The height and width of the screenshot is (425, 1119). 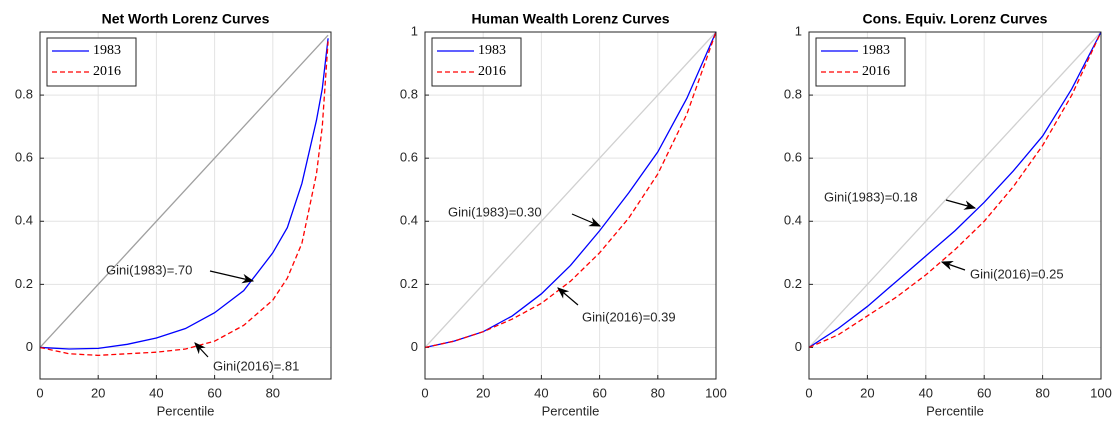 I want to click on annotation: Gini(2016)=0.39, so click(x=629, y=316).